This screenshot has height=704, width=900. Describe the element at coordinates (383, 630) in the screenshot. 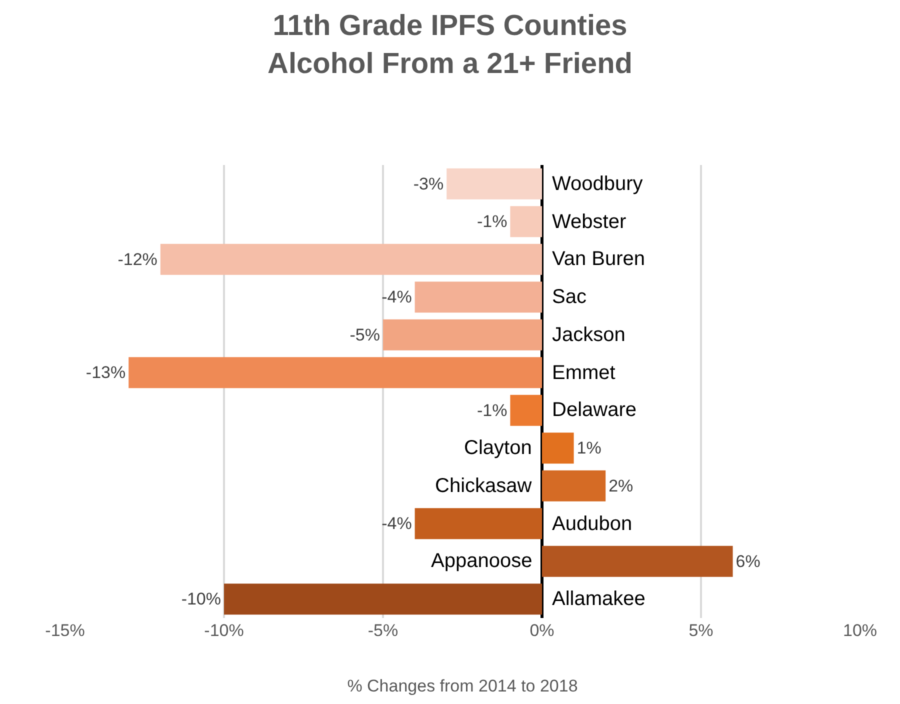

I see `x-tick-label: -5%` at that location.